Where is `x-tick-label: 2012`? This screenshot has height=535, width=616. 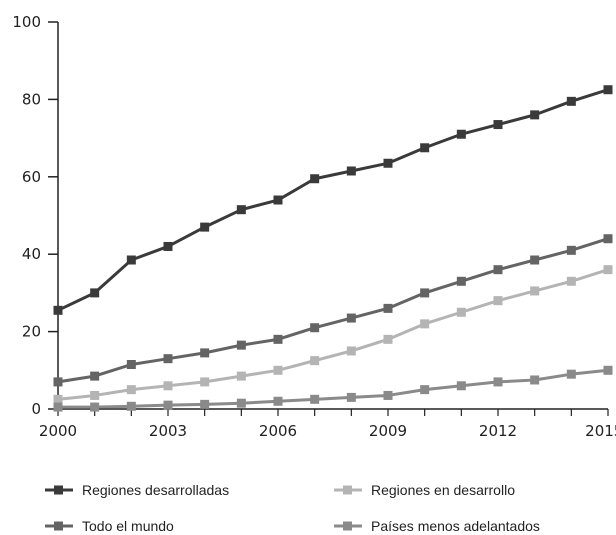
x-tick-label: 2012 is located at coordinates (498, 431).